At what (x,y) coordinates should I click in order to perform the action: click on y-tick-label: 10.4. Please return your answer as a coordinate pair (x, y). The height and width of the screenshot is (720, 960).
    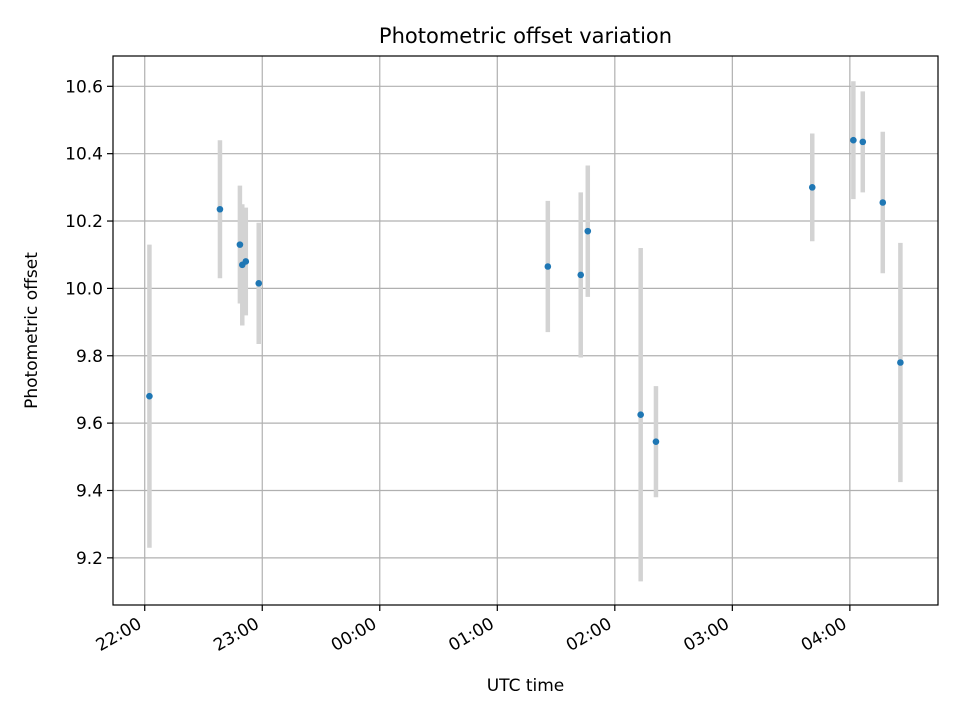
    Looking at the image, I should click on (84, 155).